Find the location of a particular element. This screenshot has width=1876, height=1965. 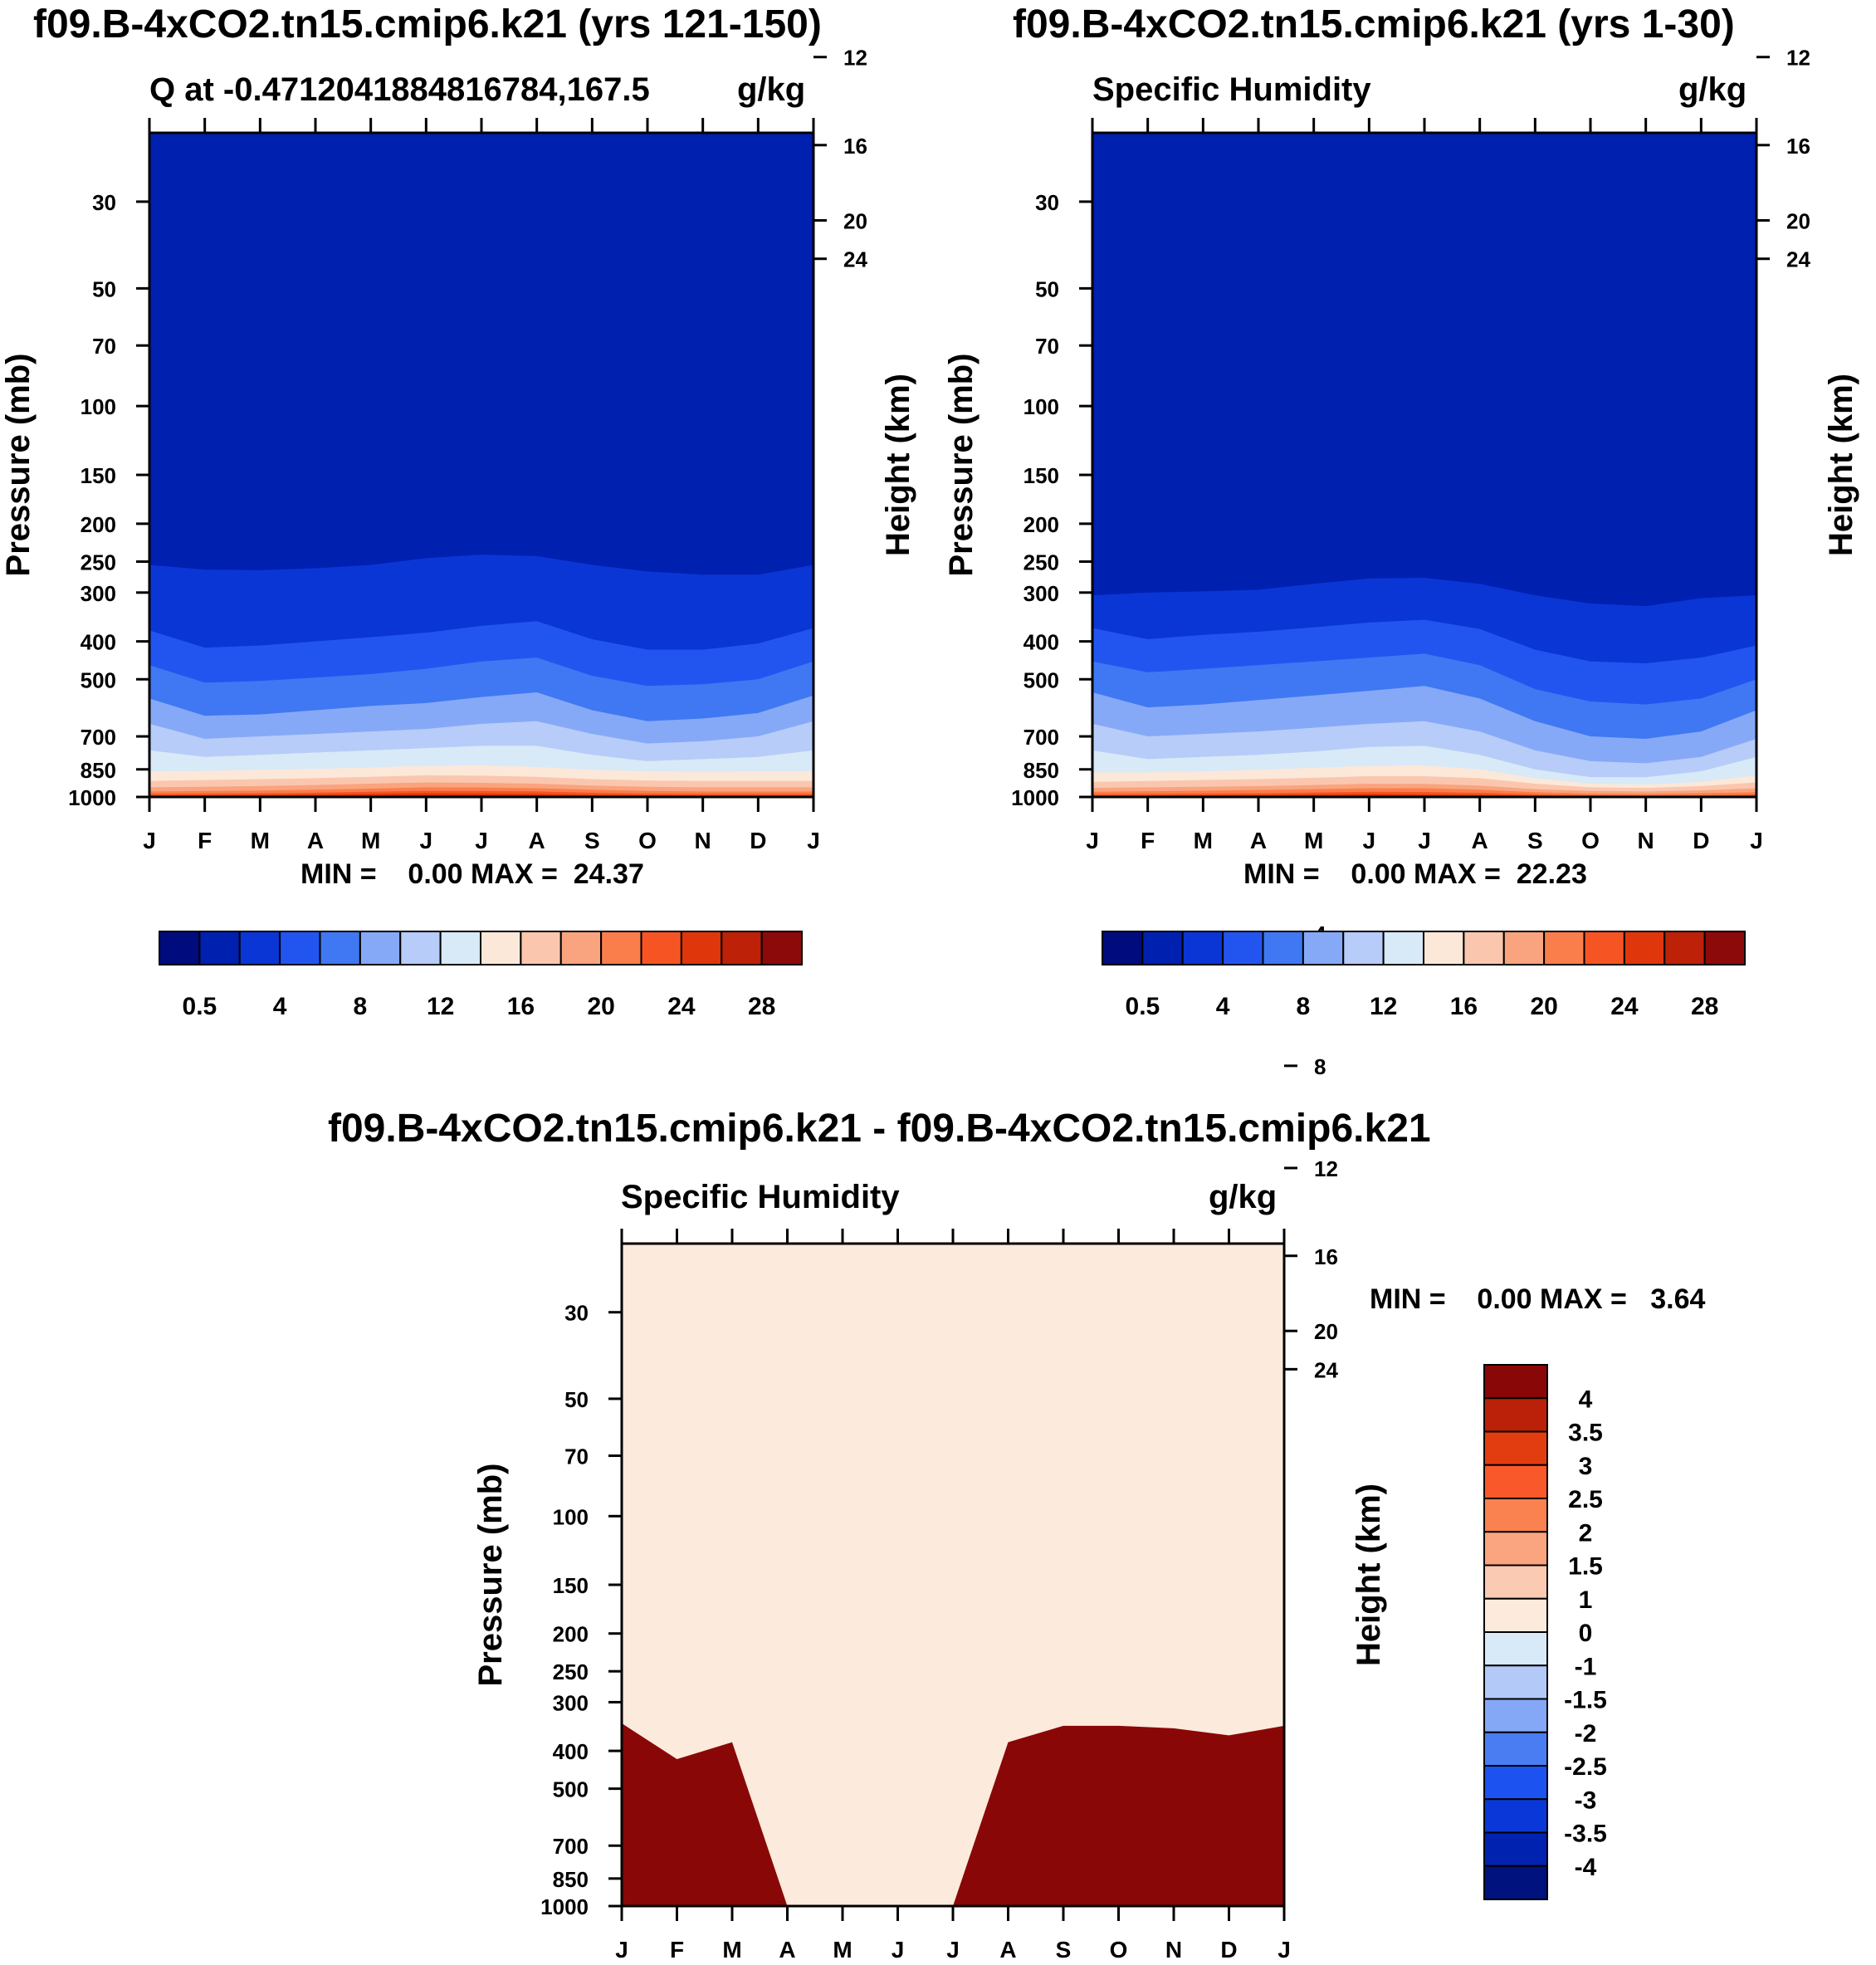

min-max-stats: MIN = 0.00 MAX = 24.37 is located at coordinates (472, 874).